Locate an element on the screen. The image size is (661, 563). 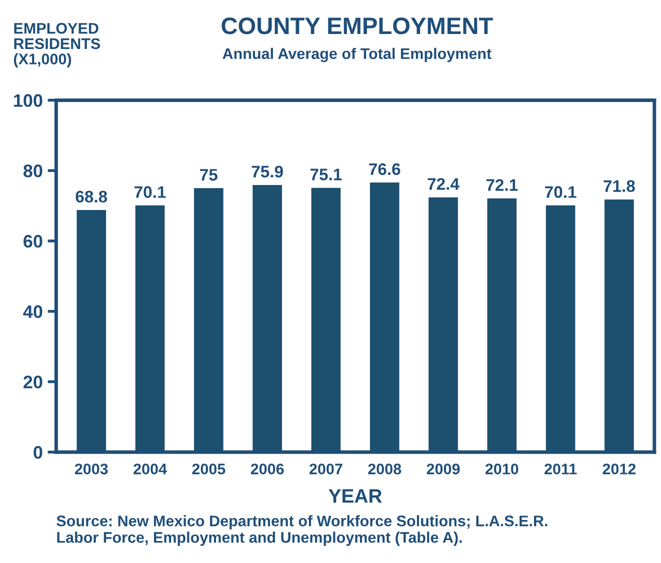
source-note: Source: New Mexico Department of Workforce Solutions; L.A.S.E.R. Labor Force, Employment and Unemployment (Table A). is located at coordinates (302, 530).